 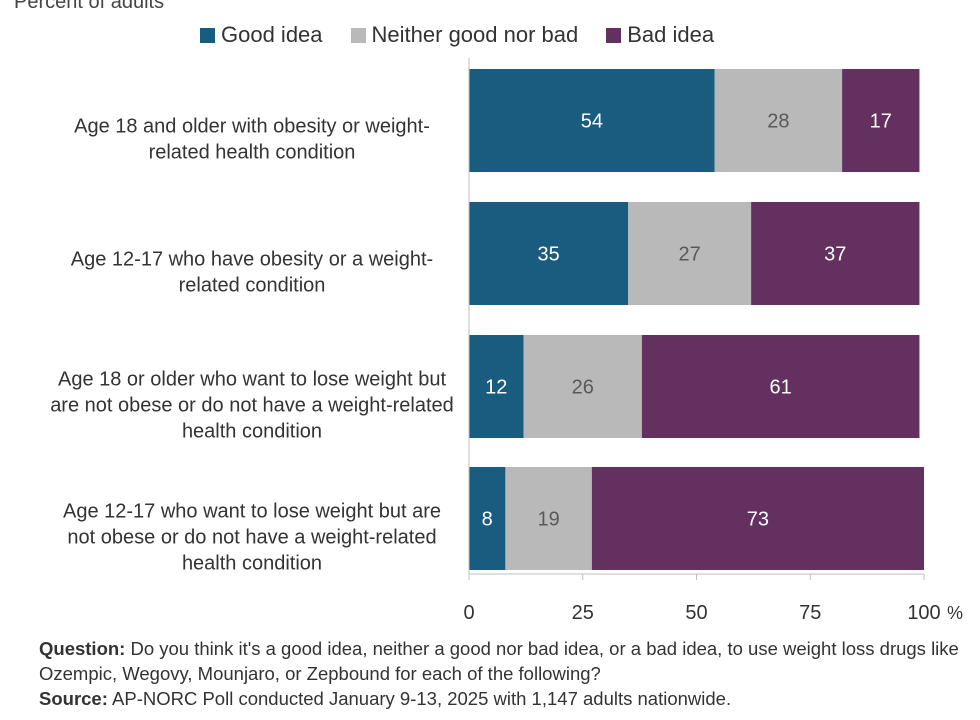 What do you see at coordinates (696, 613) in the screenshot?
I see `x-tick-label: 50` at bounding box center [696, 613].